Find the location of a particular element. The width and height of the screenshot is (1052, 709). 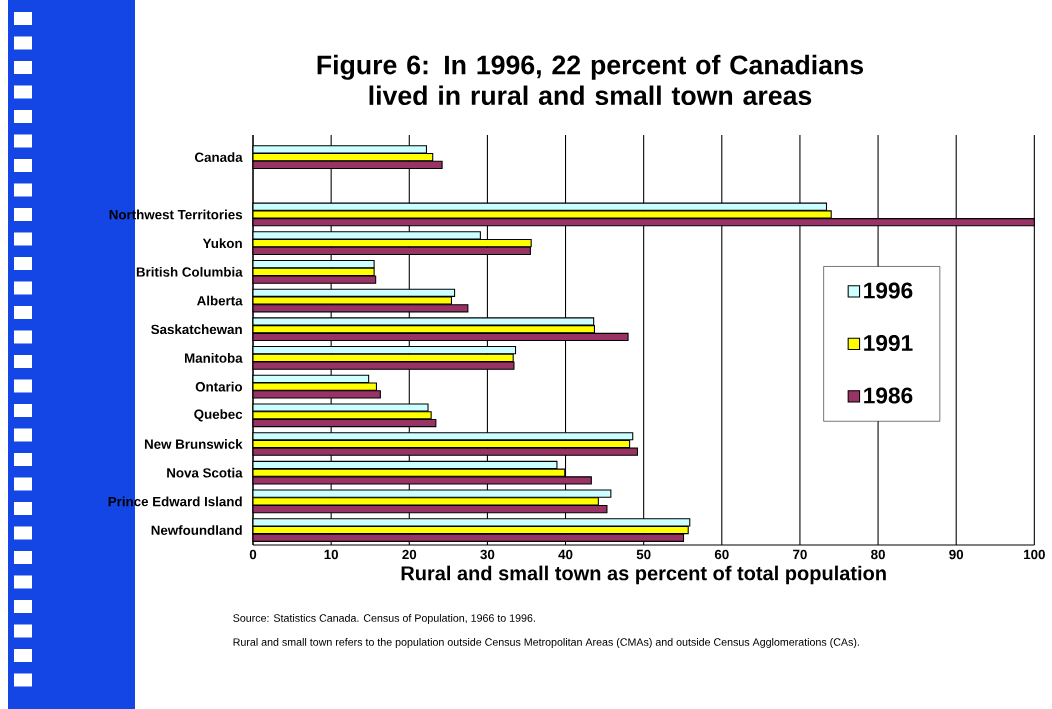

y-tick-label: Manitoba is located at coordinates (213, 358).